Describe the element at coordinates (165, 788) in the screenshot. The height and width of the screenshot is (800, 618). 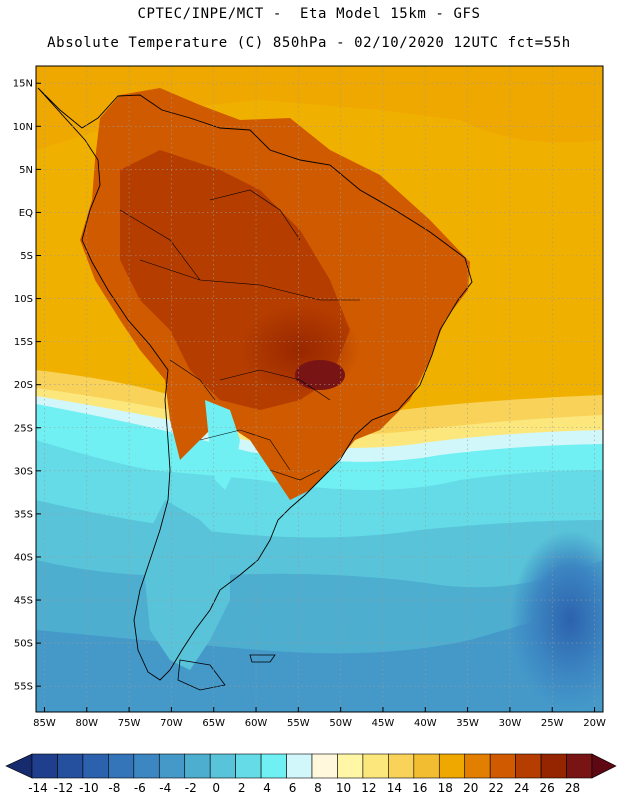
I see `colorbar-label: -4` at that location.